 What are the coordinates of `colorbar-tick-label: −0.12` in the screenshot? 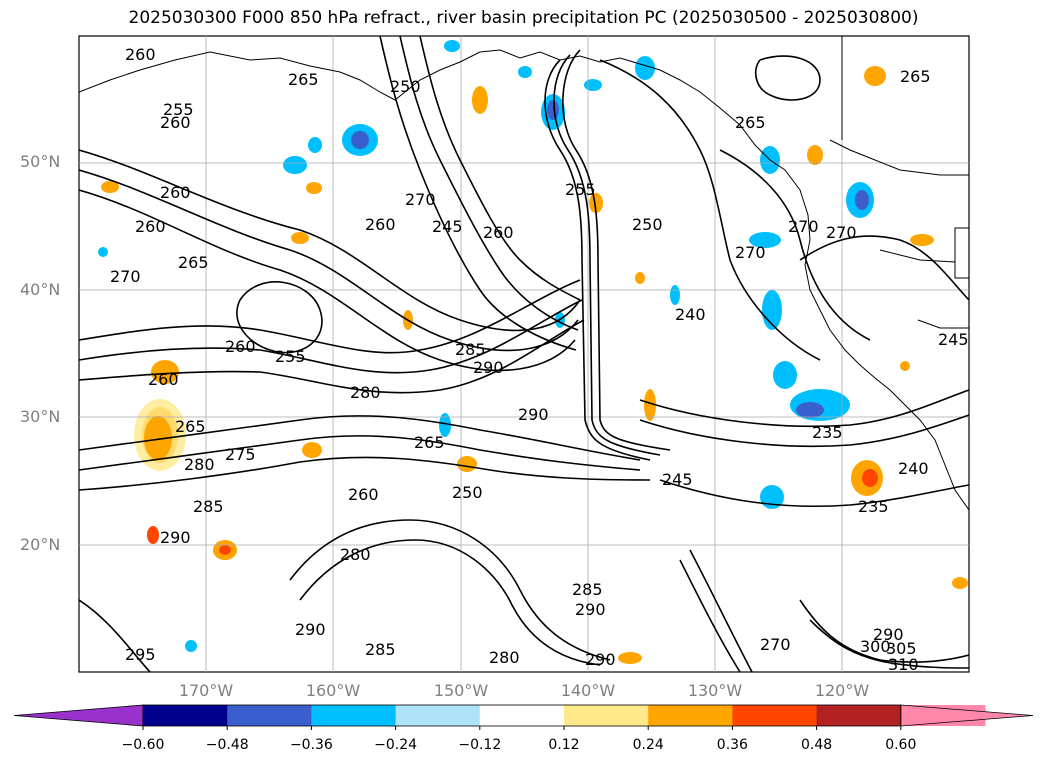 It's located at (480, 745).